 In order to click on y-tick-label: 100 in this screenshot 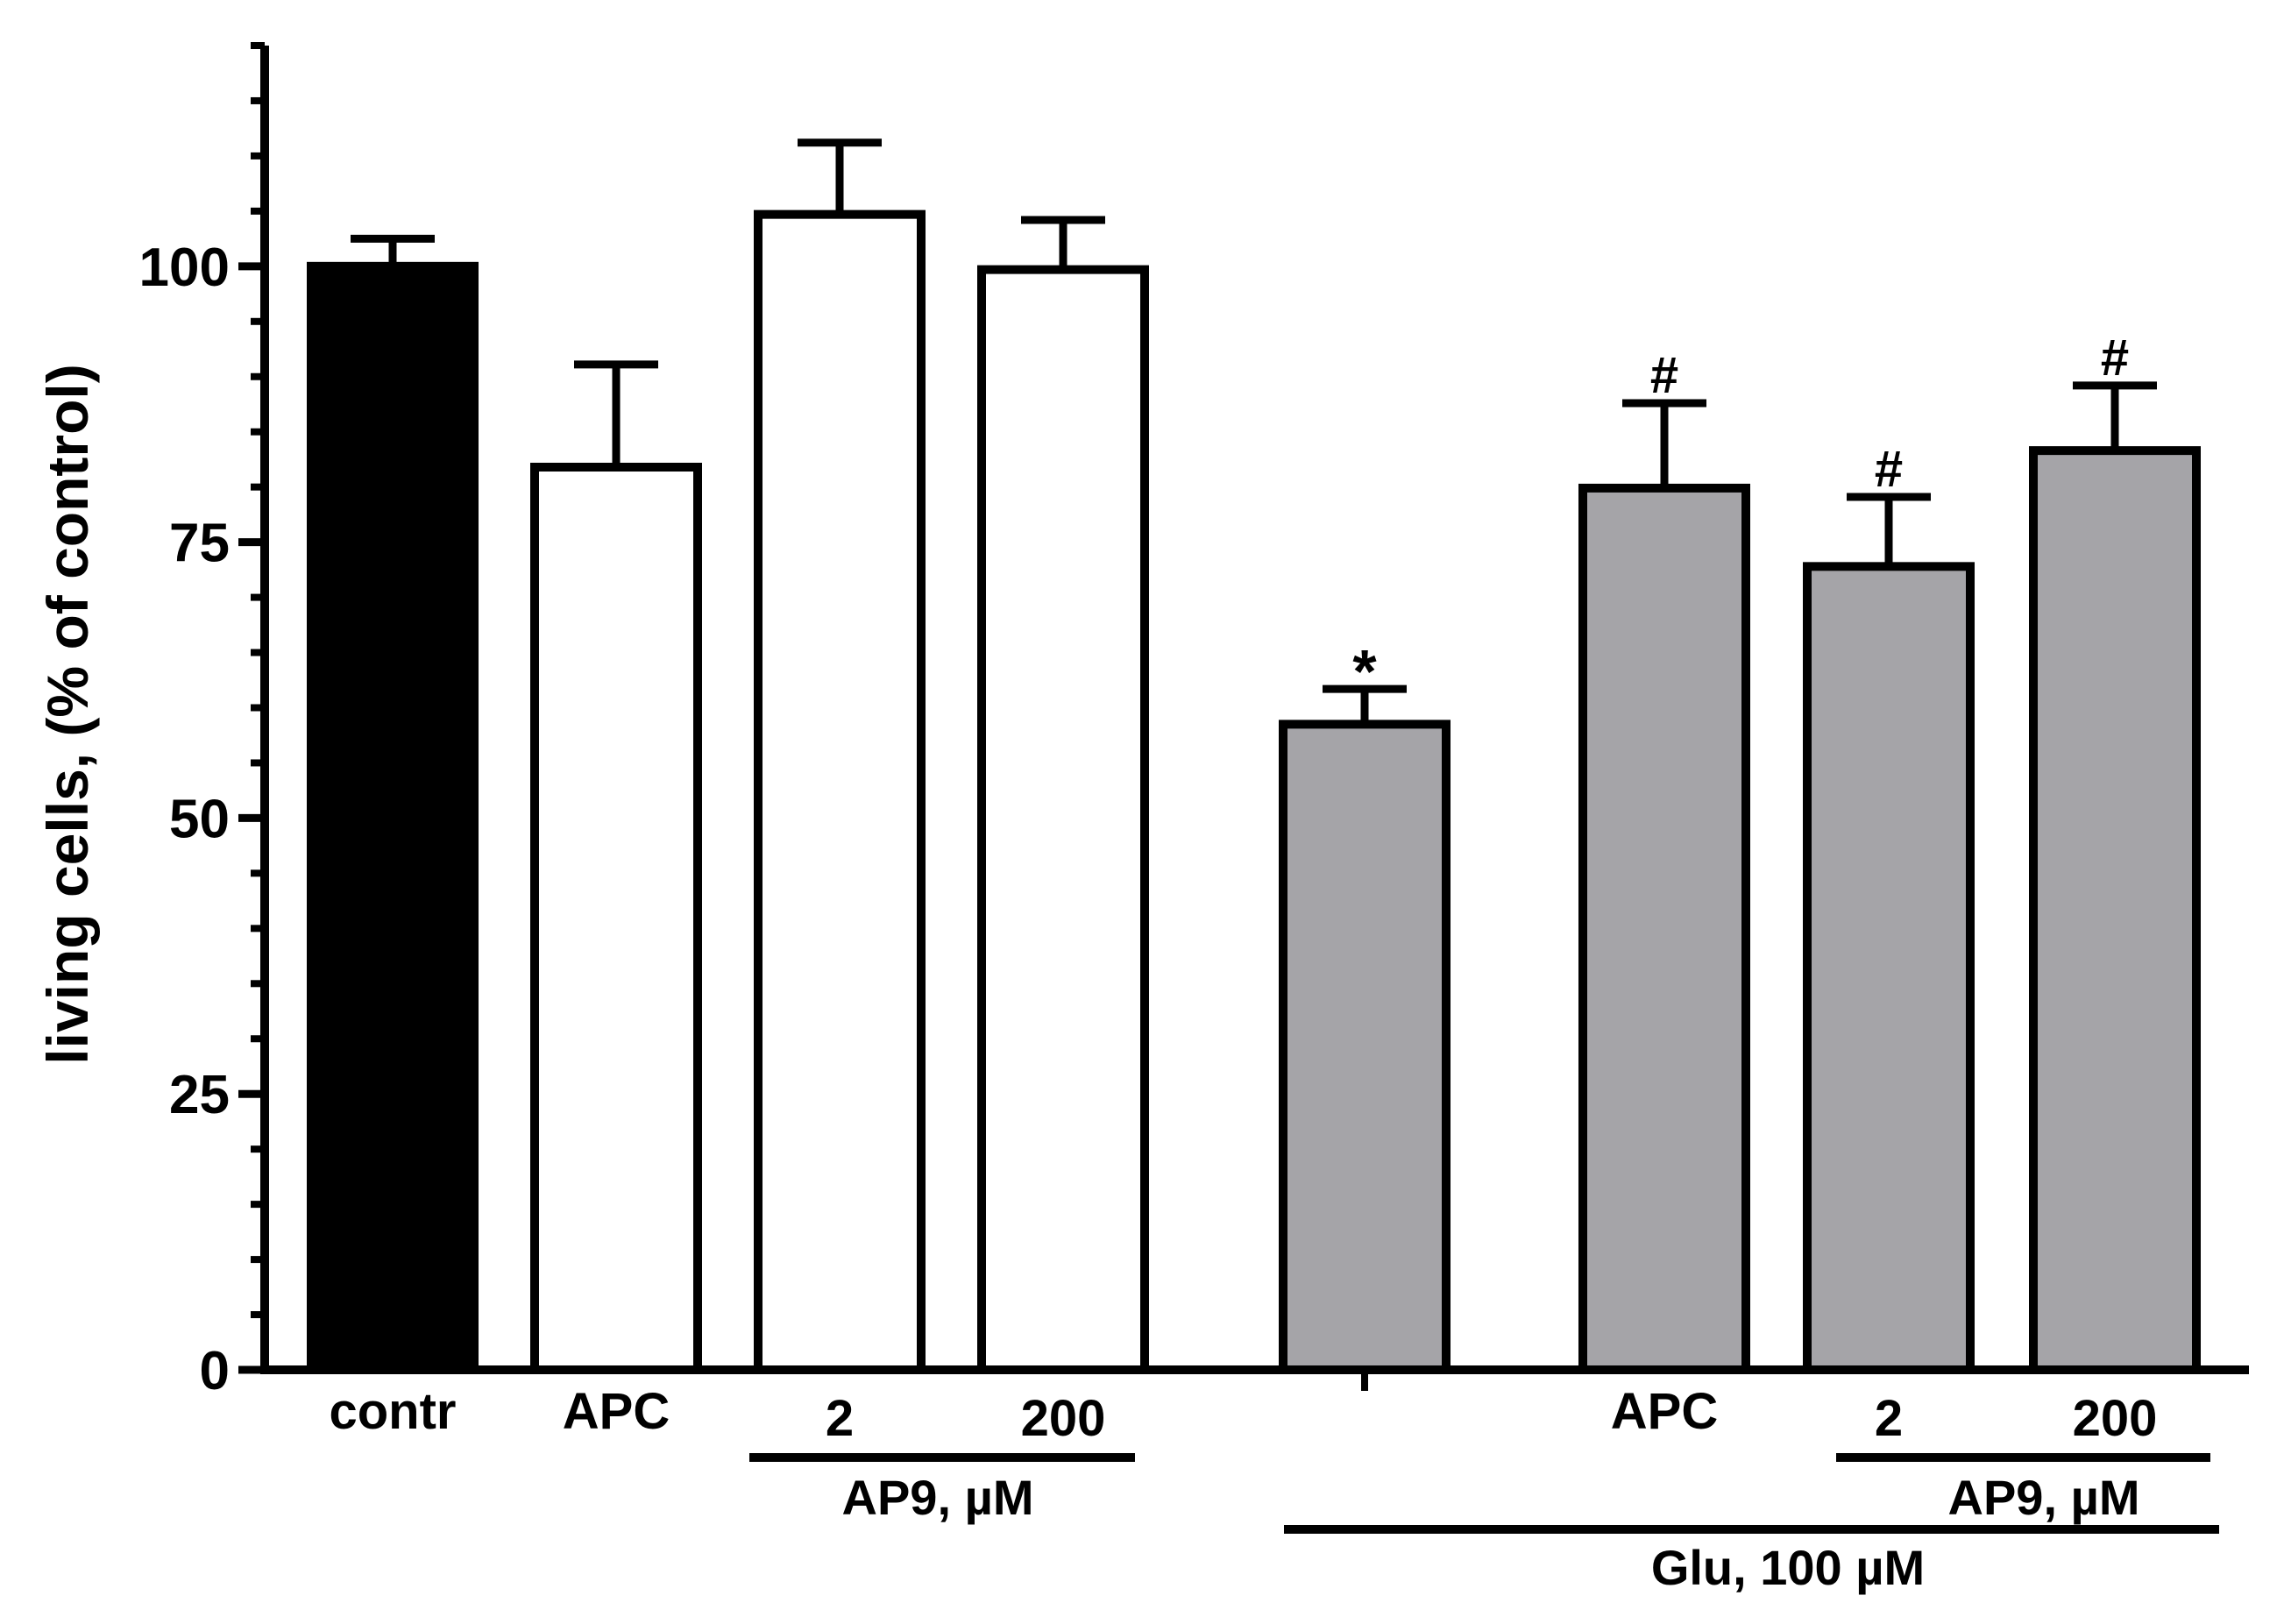, I will do `click(184, 268)`.